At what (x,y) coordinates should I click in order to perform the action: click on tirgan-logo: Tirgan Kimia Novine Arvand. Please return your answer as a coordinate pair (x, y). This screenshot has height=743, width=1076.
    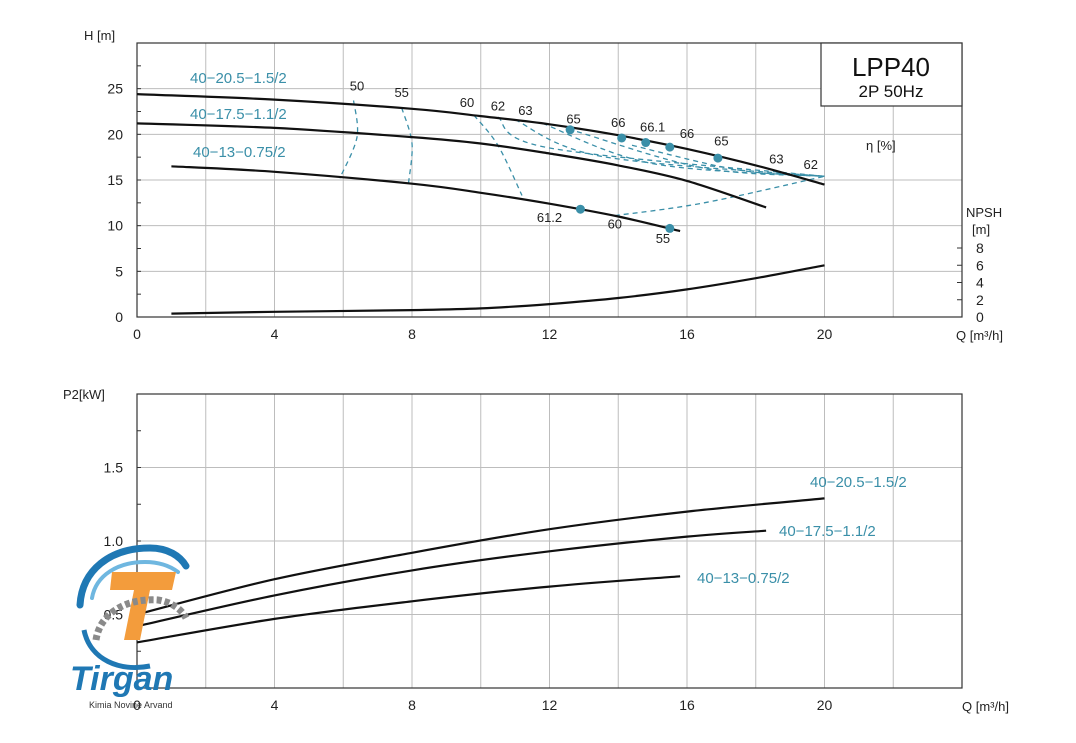
    Looking at the image, I should click on (130, 627).